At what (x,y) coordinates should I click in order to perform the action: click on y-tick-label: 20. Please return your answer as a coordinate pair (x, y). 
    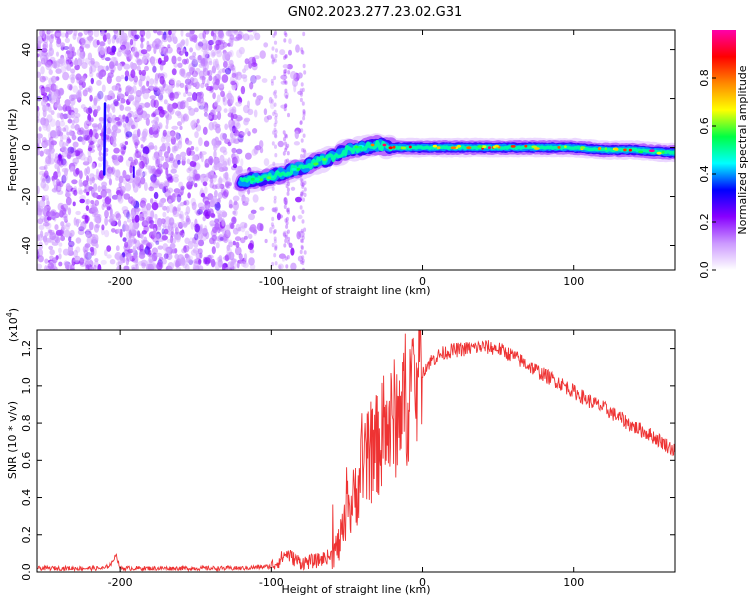
    Looking at the image, I should click on (26, 99).